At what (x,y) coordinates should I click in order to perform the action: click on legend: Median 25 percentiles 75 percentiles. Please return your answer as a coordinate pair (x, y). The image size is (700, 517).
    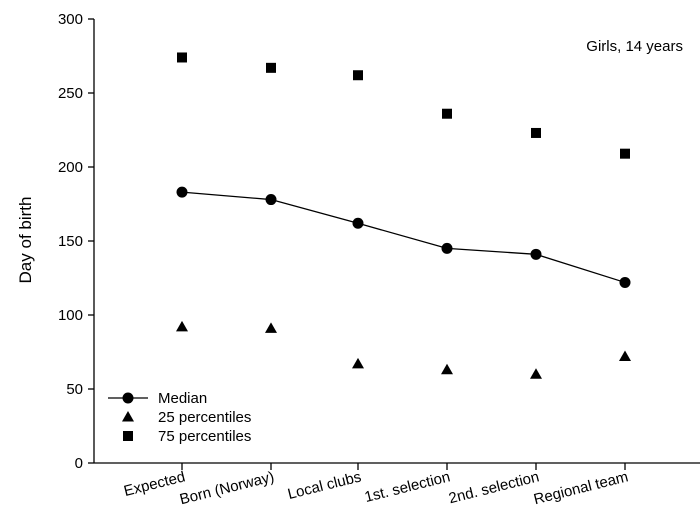
    Looking at the image, I should click on (179, 417).